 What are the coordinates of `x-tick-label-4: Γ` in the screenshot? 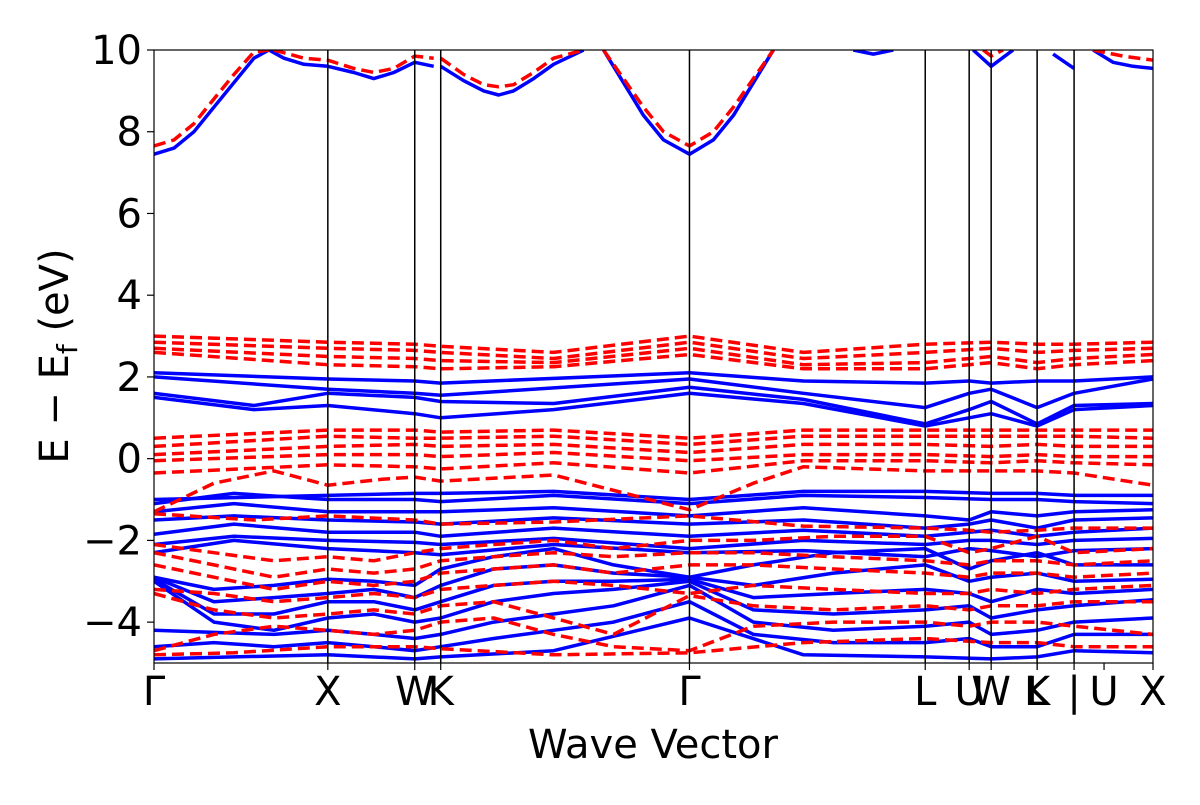 It's located at (689, 692).